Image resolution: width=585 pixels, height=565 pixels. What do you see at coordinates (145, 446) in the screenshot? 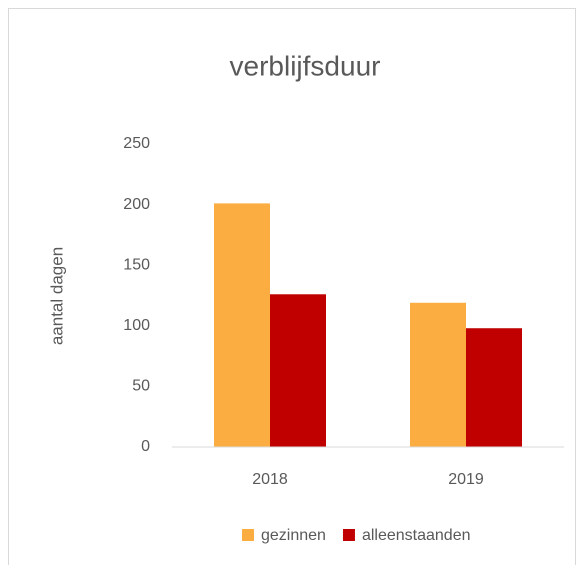
I see `y-tick-label: 0` at bounding box center [145, 446].